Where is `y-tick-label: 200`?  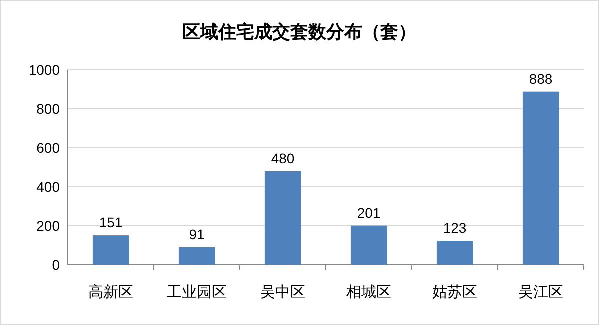
y-tick-label: 200 is located at coordinates (48, 226).